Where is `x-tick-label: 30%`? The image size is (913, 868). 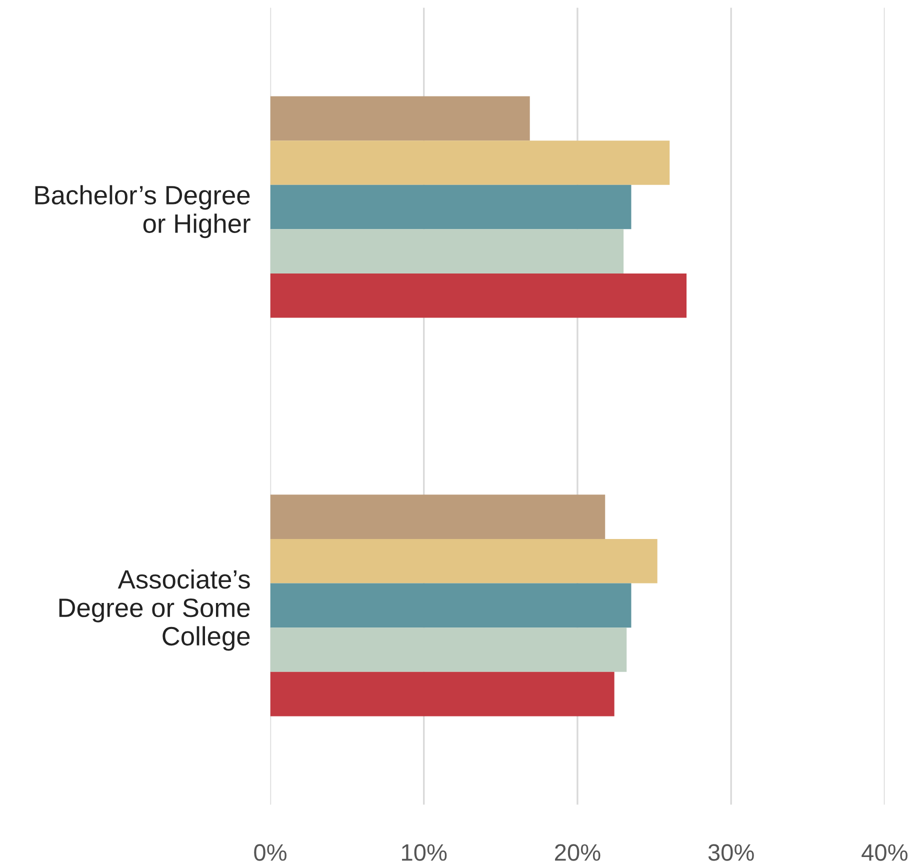 x-tick-label: 30% is located at coordinates (731, 852).